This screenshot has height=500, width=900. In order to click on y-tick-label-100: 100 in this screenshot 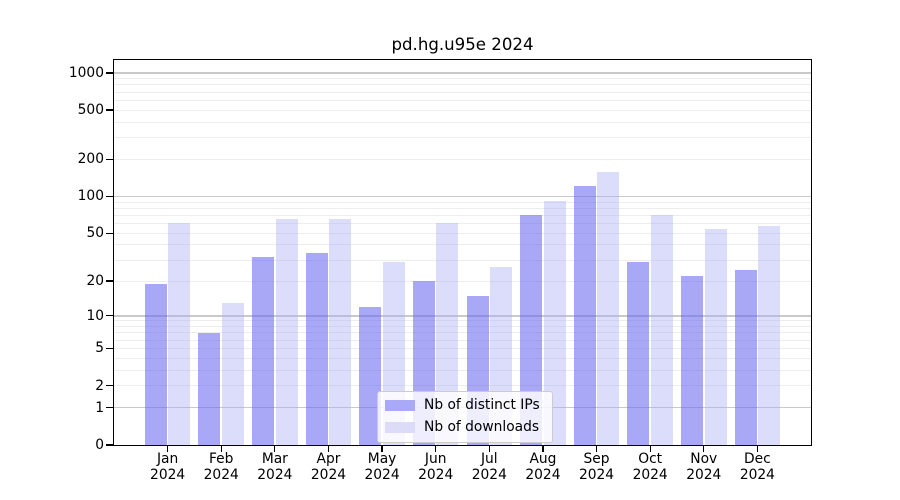, I will do `click(90, 196)`.